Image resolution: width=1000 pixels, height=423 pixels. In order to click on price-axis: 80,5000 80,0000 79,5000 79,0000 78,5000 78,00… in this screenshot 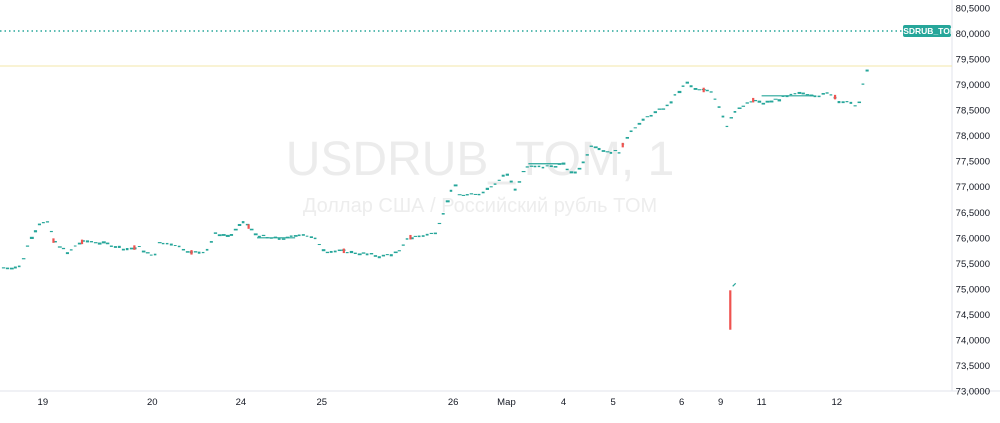, I will do `click(973, 201)`.